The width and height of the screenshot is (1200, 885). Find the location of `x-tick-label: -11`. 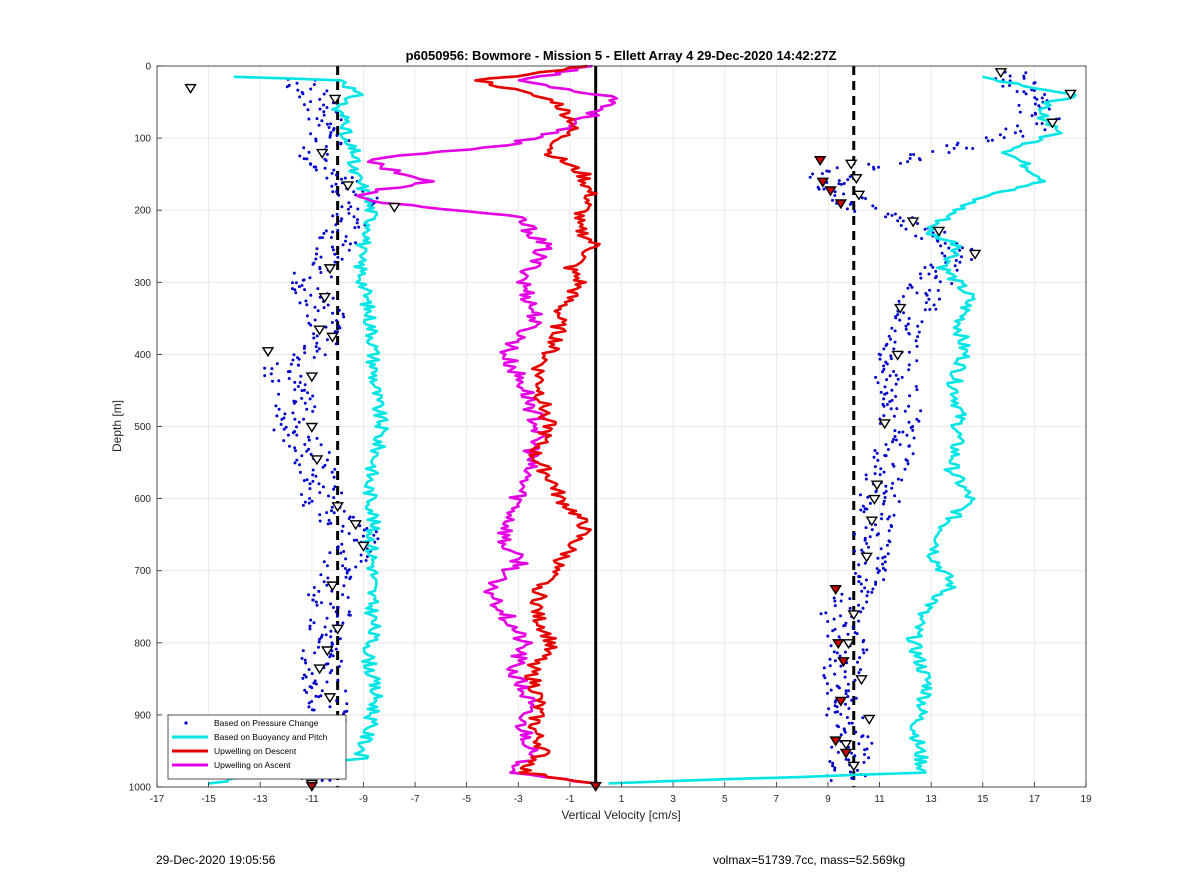

x-tick-label: -11 is located at coordinates (312, 799).